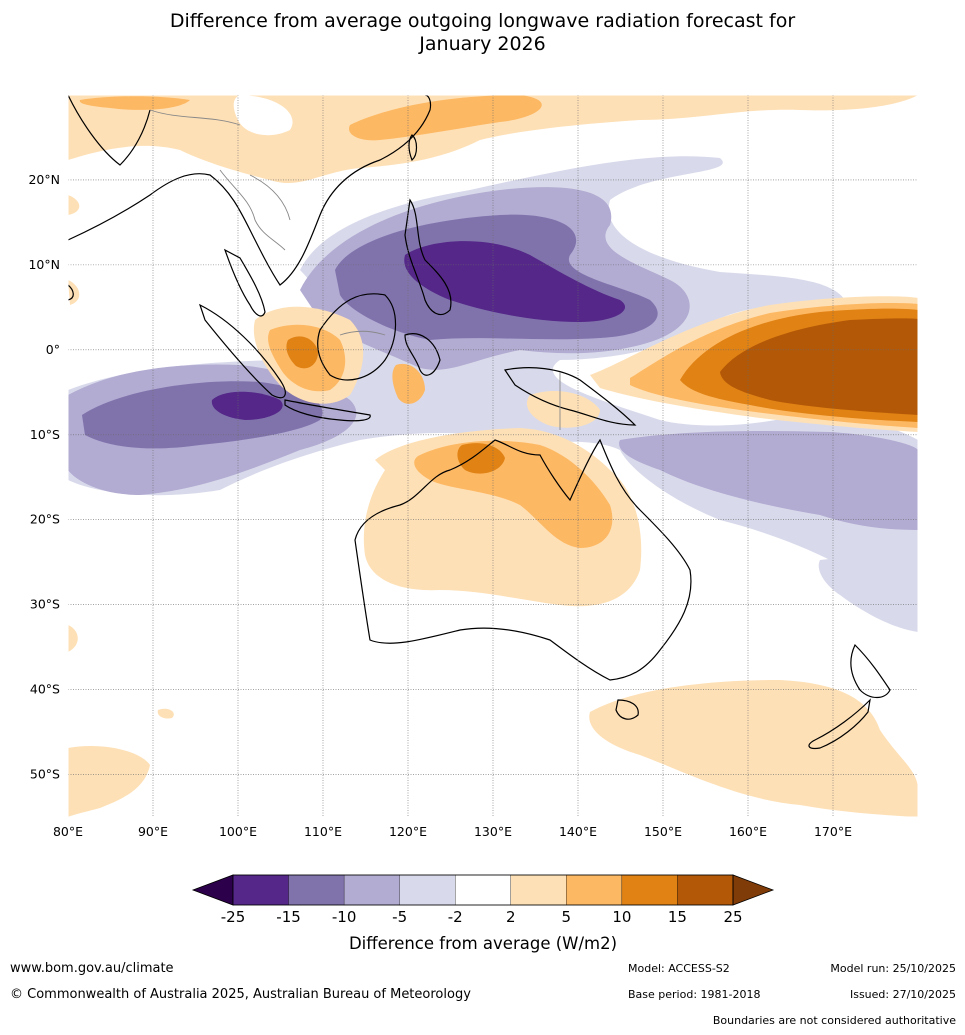  I want to click on lon-label: 170°E, so click(833, 831).